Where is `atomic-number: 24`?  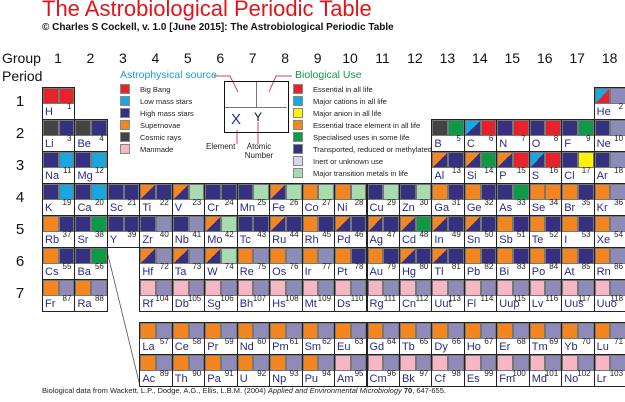
atomic-number: 24 is located at coordinates (229, 202).